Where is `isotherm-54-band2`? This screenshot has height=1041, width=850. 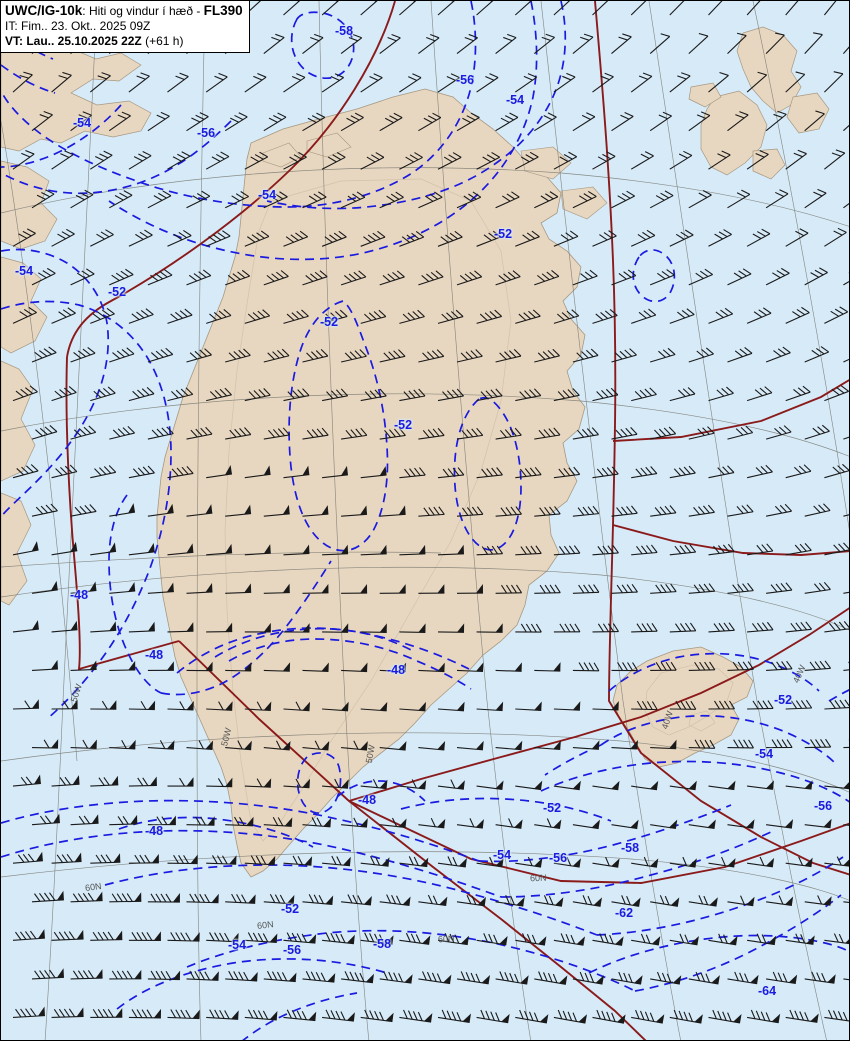 isotherm-54-band2 is located at coordinates (605, 833).